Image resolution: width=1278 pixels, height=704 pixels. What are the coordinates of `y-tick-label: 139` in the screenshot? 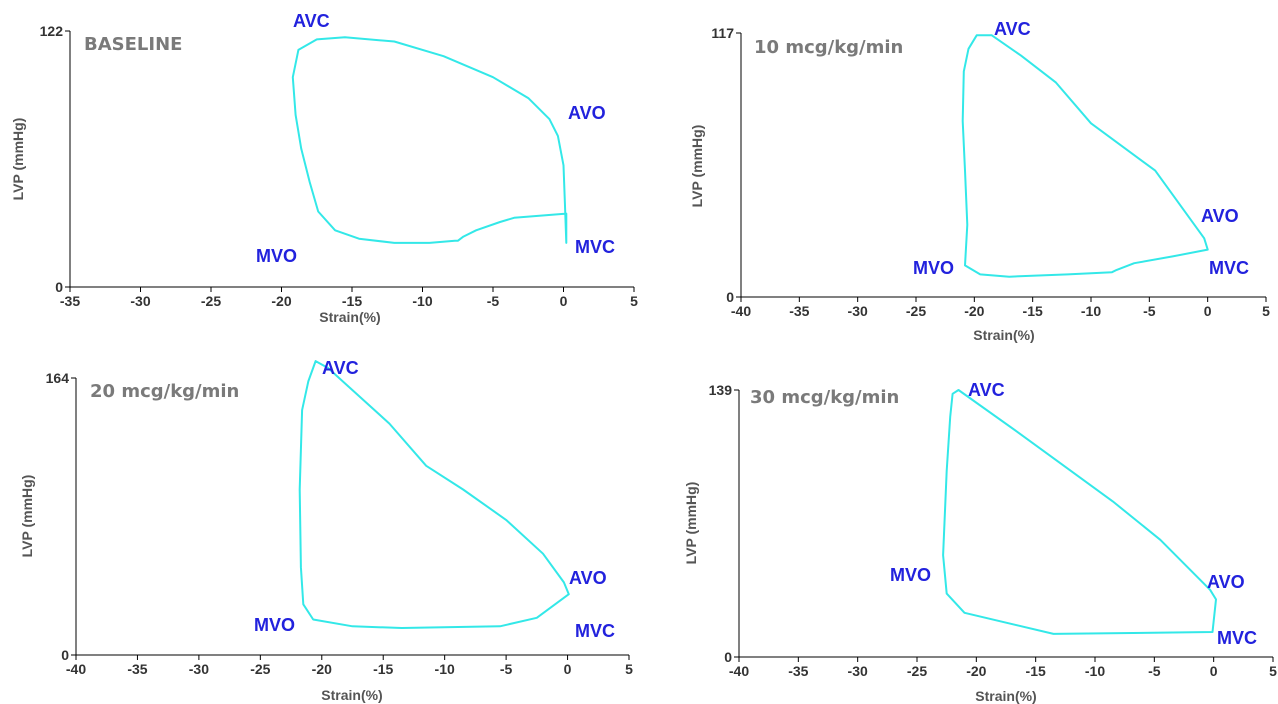 It's located at (721, 390).